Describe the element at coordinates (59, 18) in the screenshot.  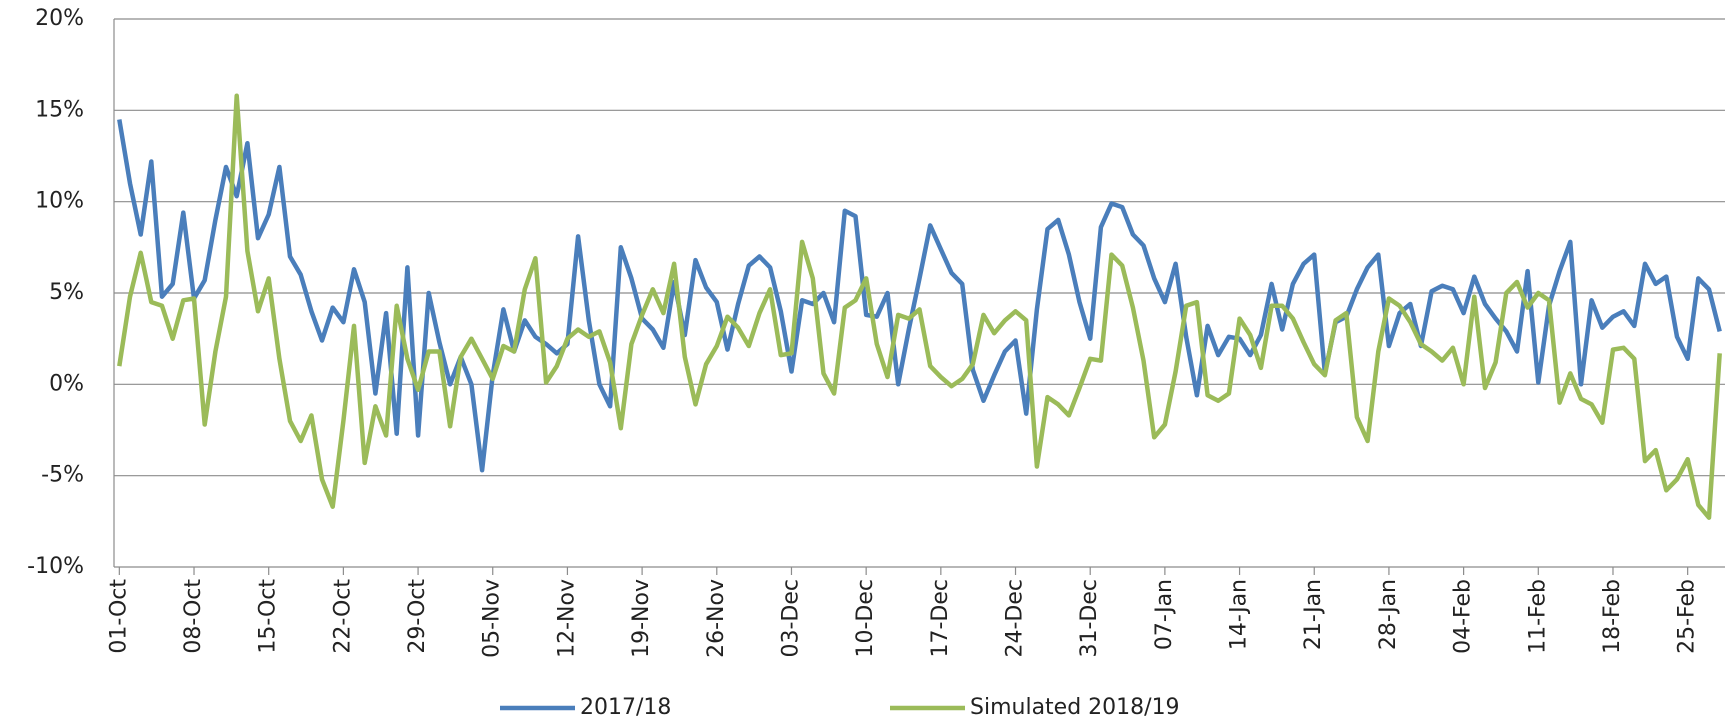
I see `y-tick-label: 20%` at that location.